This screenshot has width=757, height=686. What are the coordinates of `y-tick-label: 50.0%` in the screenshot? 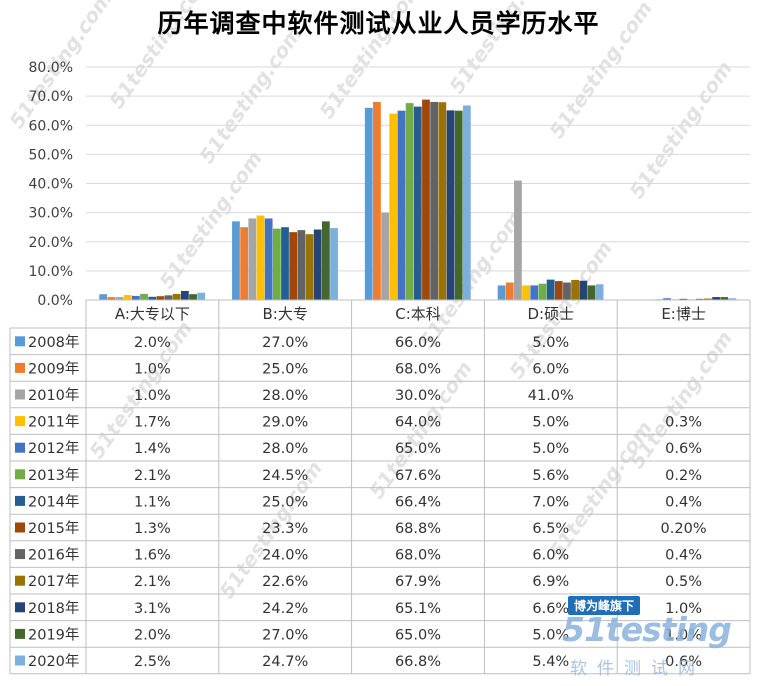 It's located at (51, 155).